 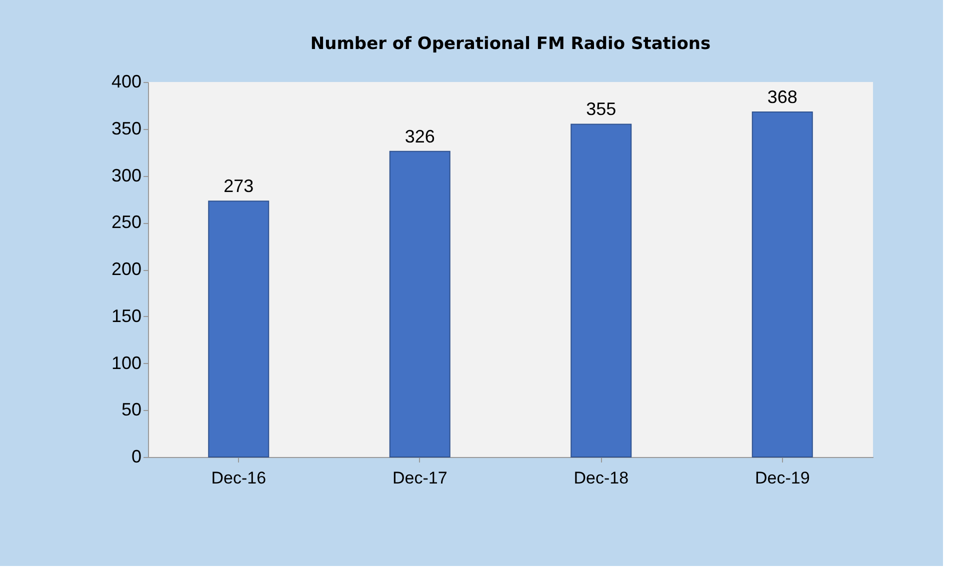 I want to click on x-tick-label: Dec-17, so click(x=420, y=478).